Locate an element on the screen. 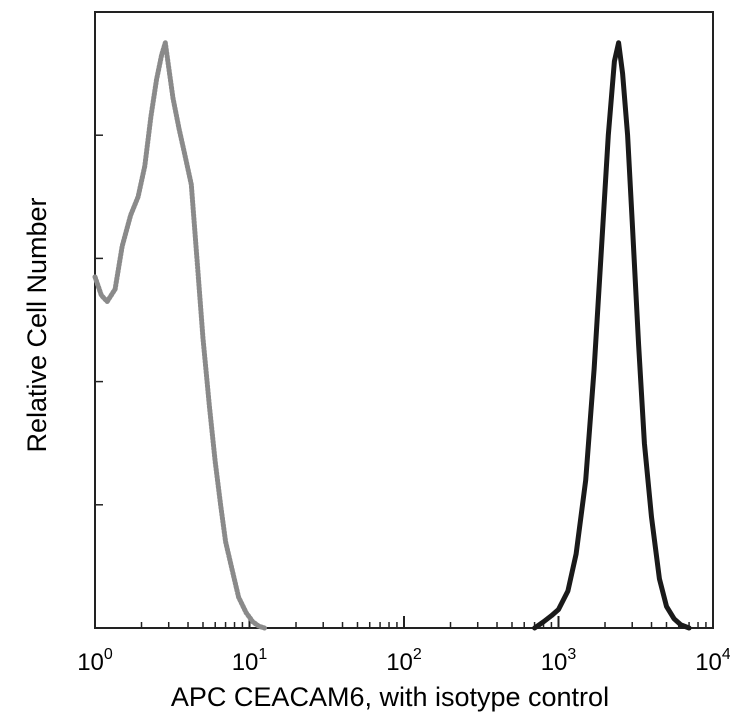 Image resolution: width=730 pixels, height=726 pixels. x-tick-label: 10² is located at coordinates (404, 661).